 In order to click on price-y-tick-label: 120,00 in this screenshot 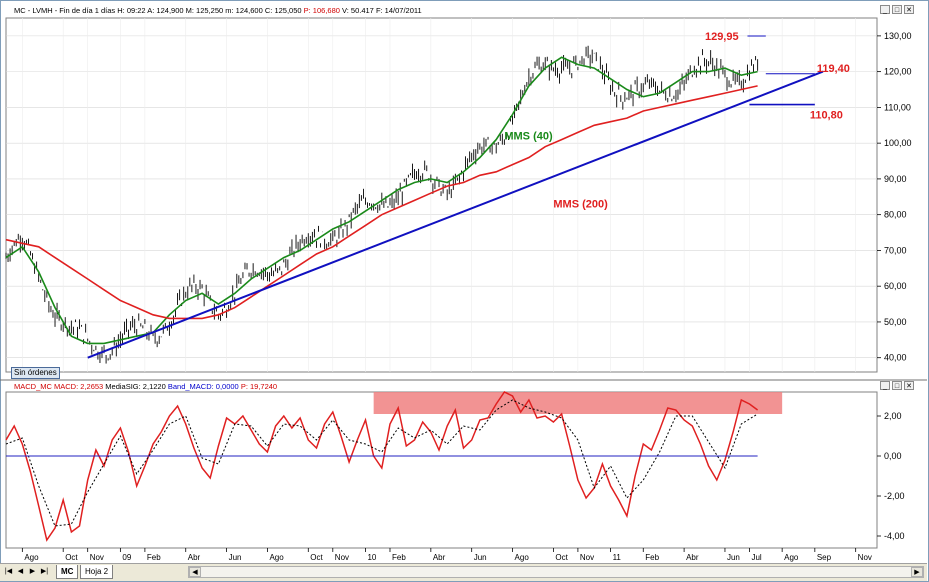, I will do `click(898, 72)`.